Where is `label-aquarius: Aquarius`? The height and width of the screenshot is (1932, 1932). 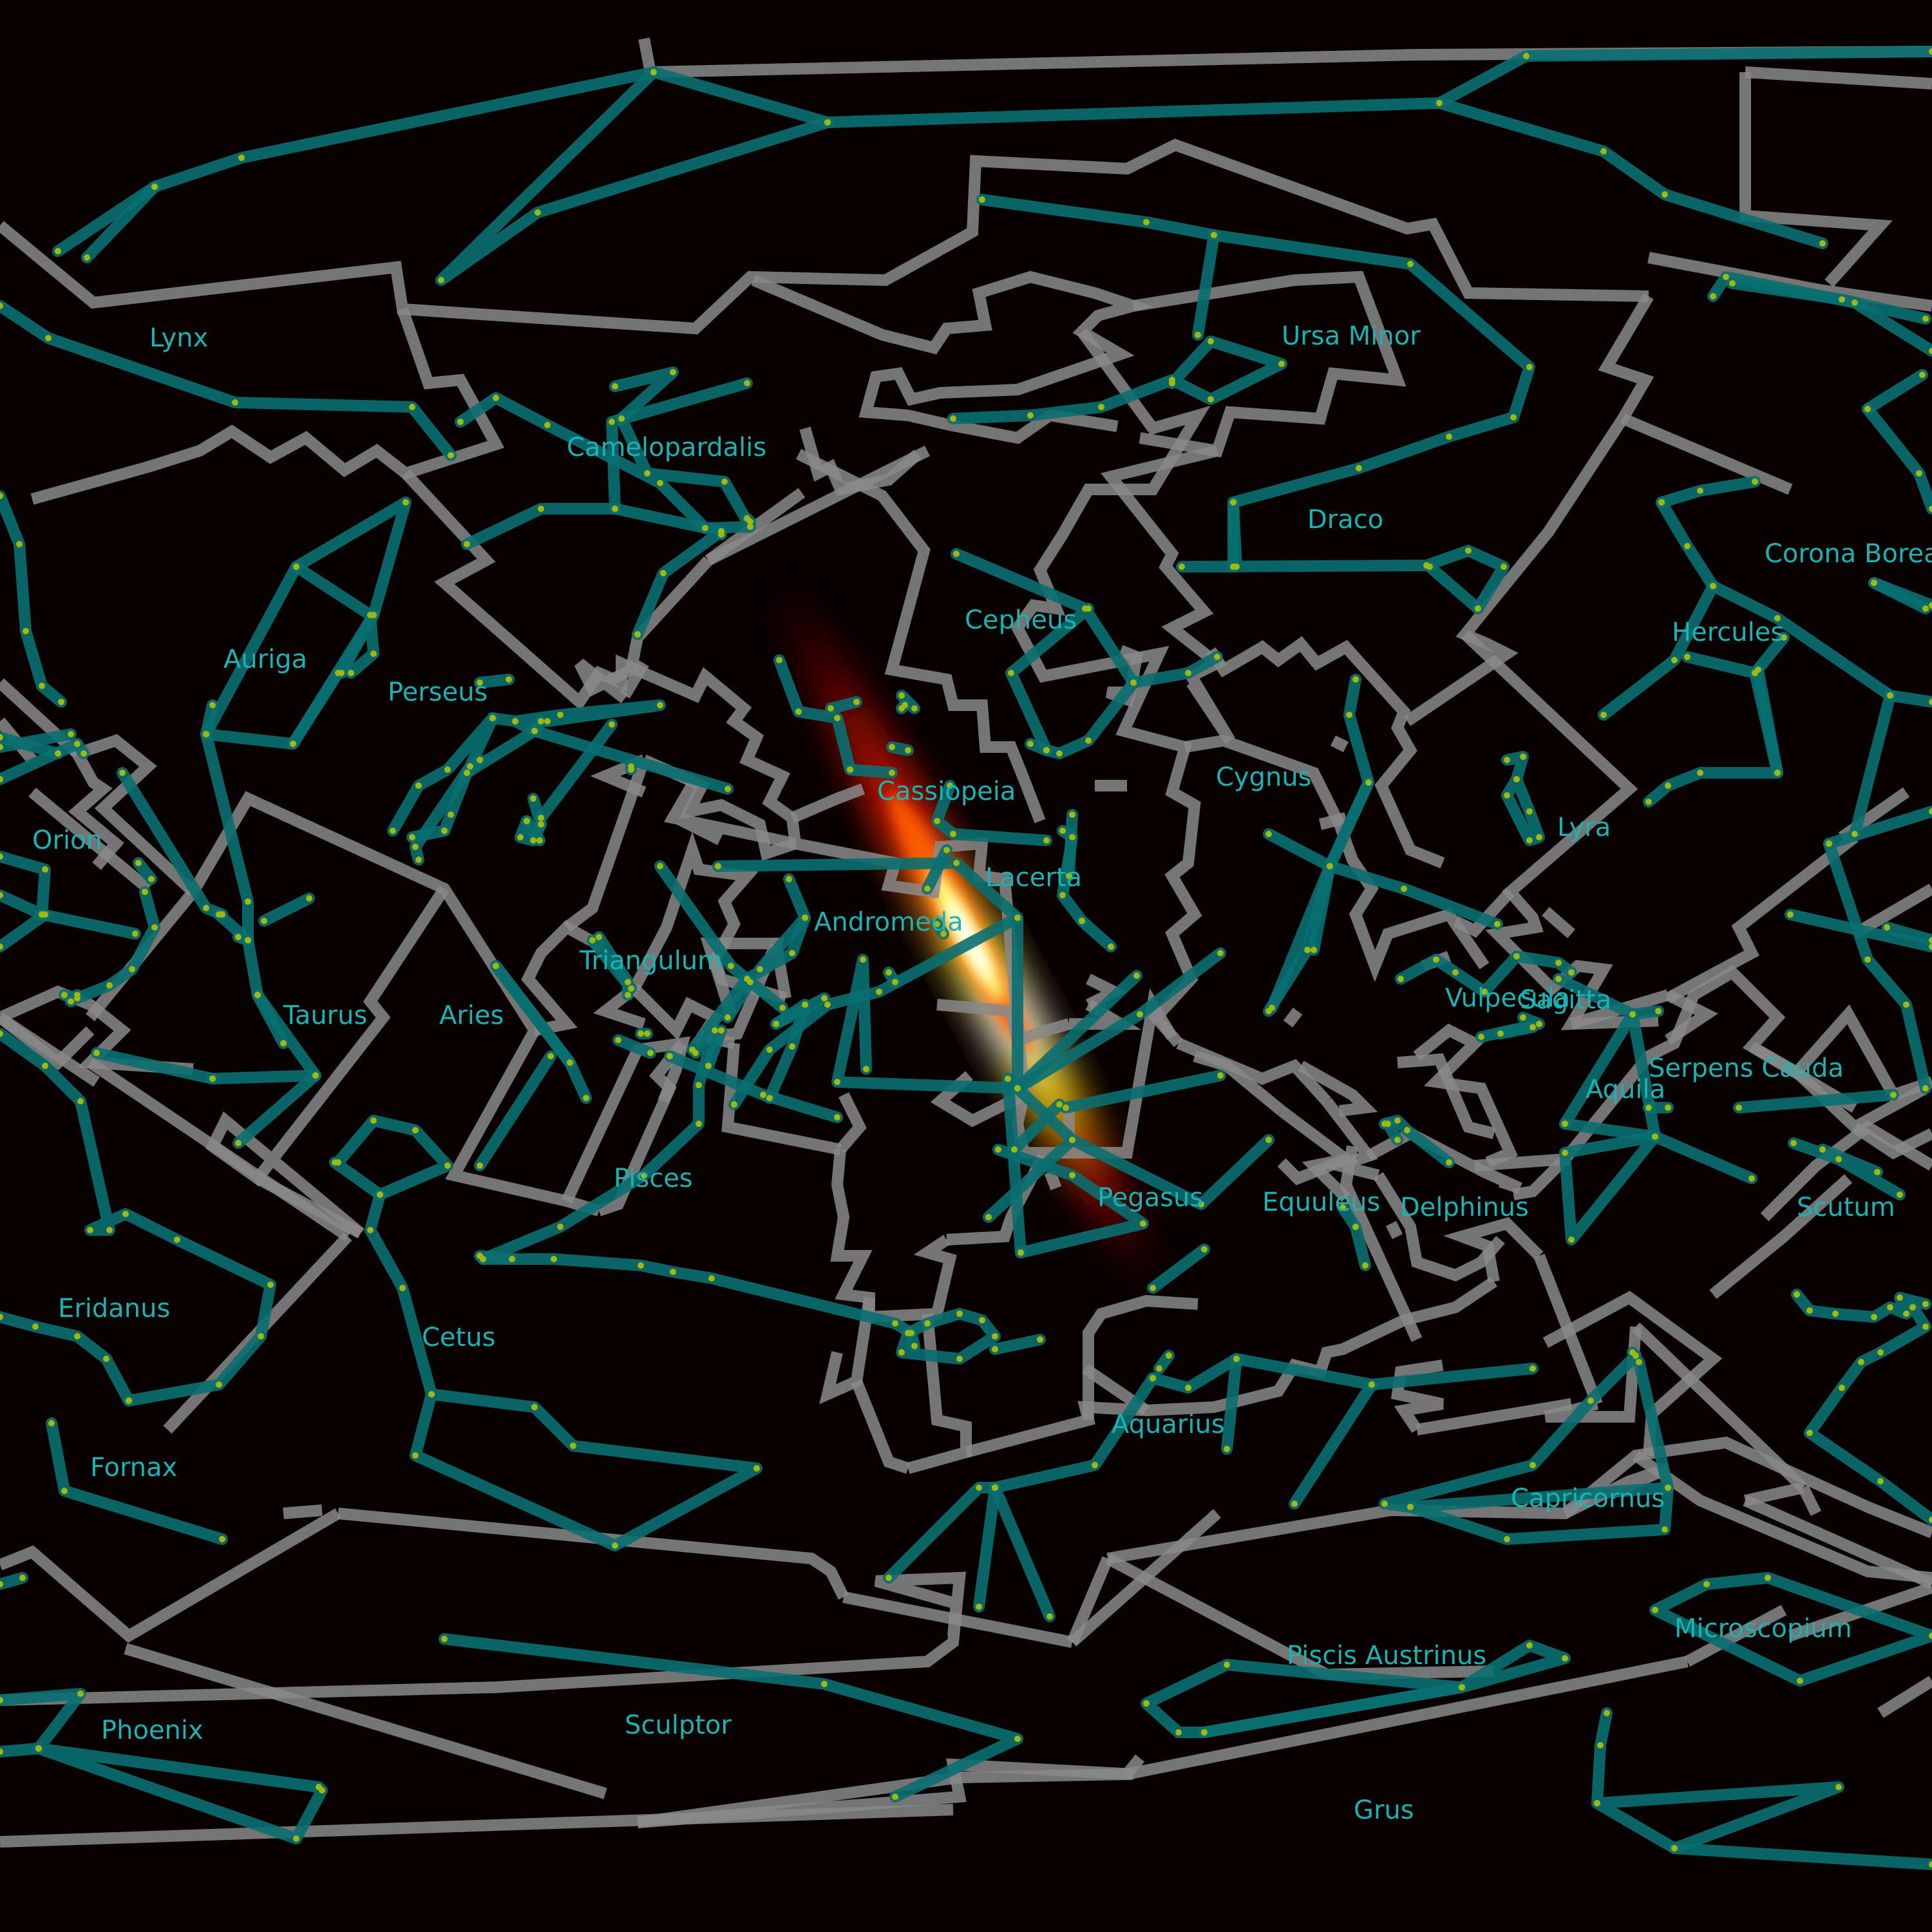 label-aquarius: Aquarius is located at coordinates (1168, 1424).